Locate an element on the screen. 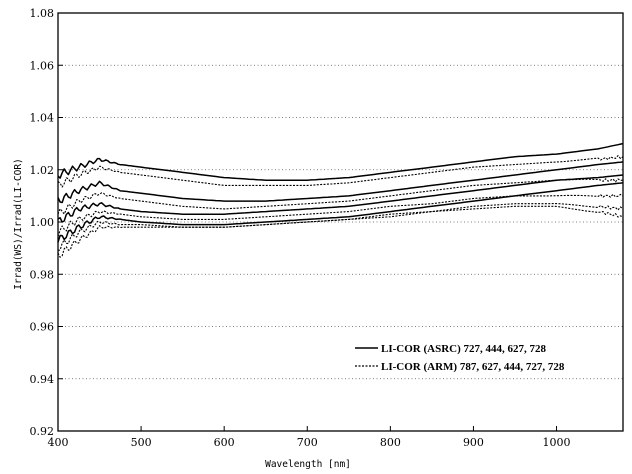  x-tick-label: 800 is located at coordinates (390, 442).